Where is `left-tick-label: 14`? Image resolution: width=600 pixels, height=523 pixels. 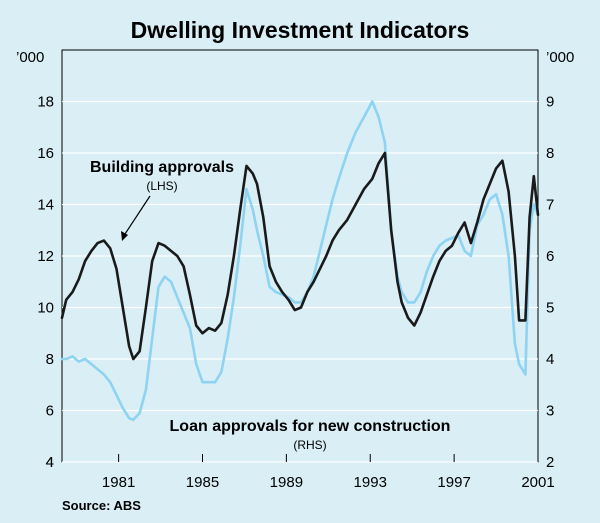
left-tick-label: 14 is located at coordinates (45, 205).